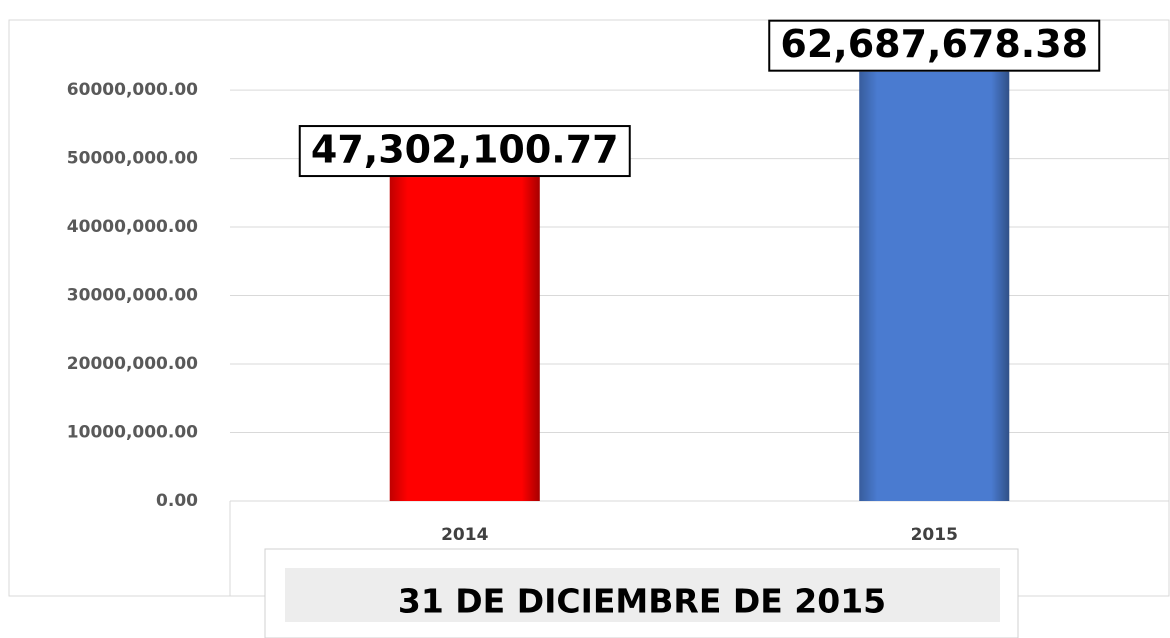 Image resolution: width=1170 pixels, height=638 pixels. I want to click on footer-text: 31 DE DICIEMBRE DE 2015, so click(642, 601).